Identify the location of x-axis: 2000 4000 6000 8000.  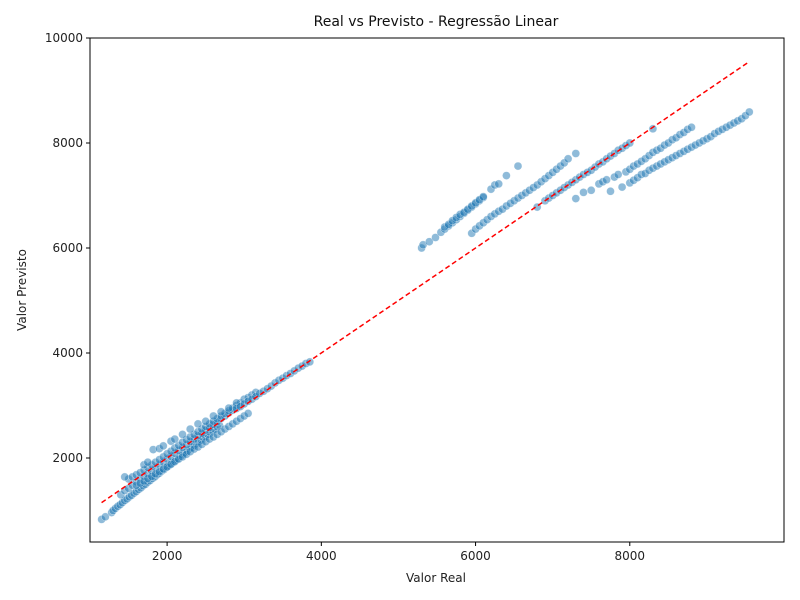
(398, 552).